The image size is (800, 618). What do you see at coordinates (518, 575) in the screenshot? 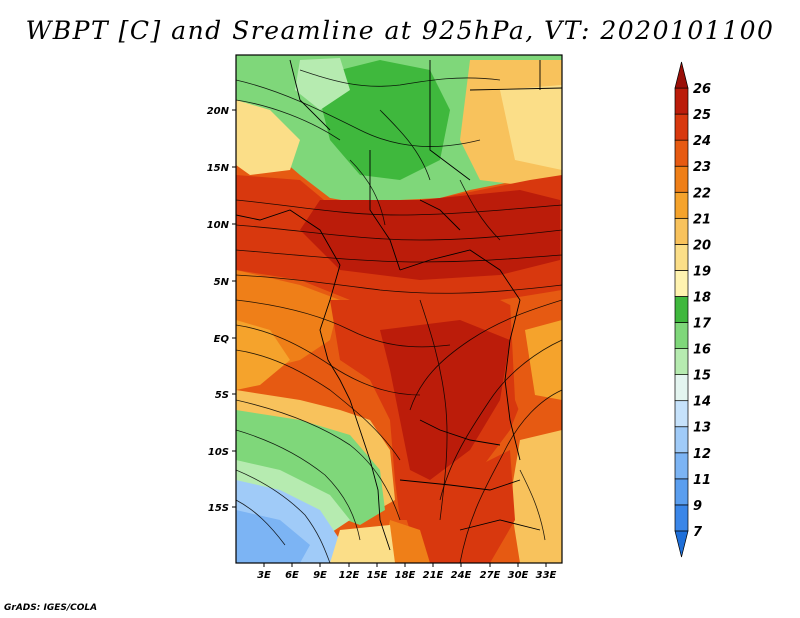
I see `lon-label: 30E` at bounding box center [518, 575].